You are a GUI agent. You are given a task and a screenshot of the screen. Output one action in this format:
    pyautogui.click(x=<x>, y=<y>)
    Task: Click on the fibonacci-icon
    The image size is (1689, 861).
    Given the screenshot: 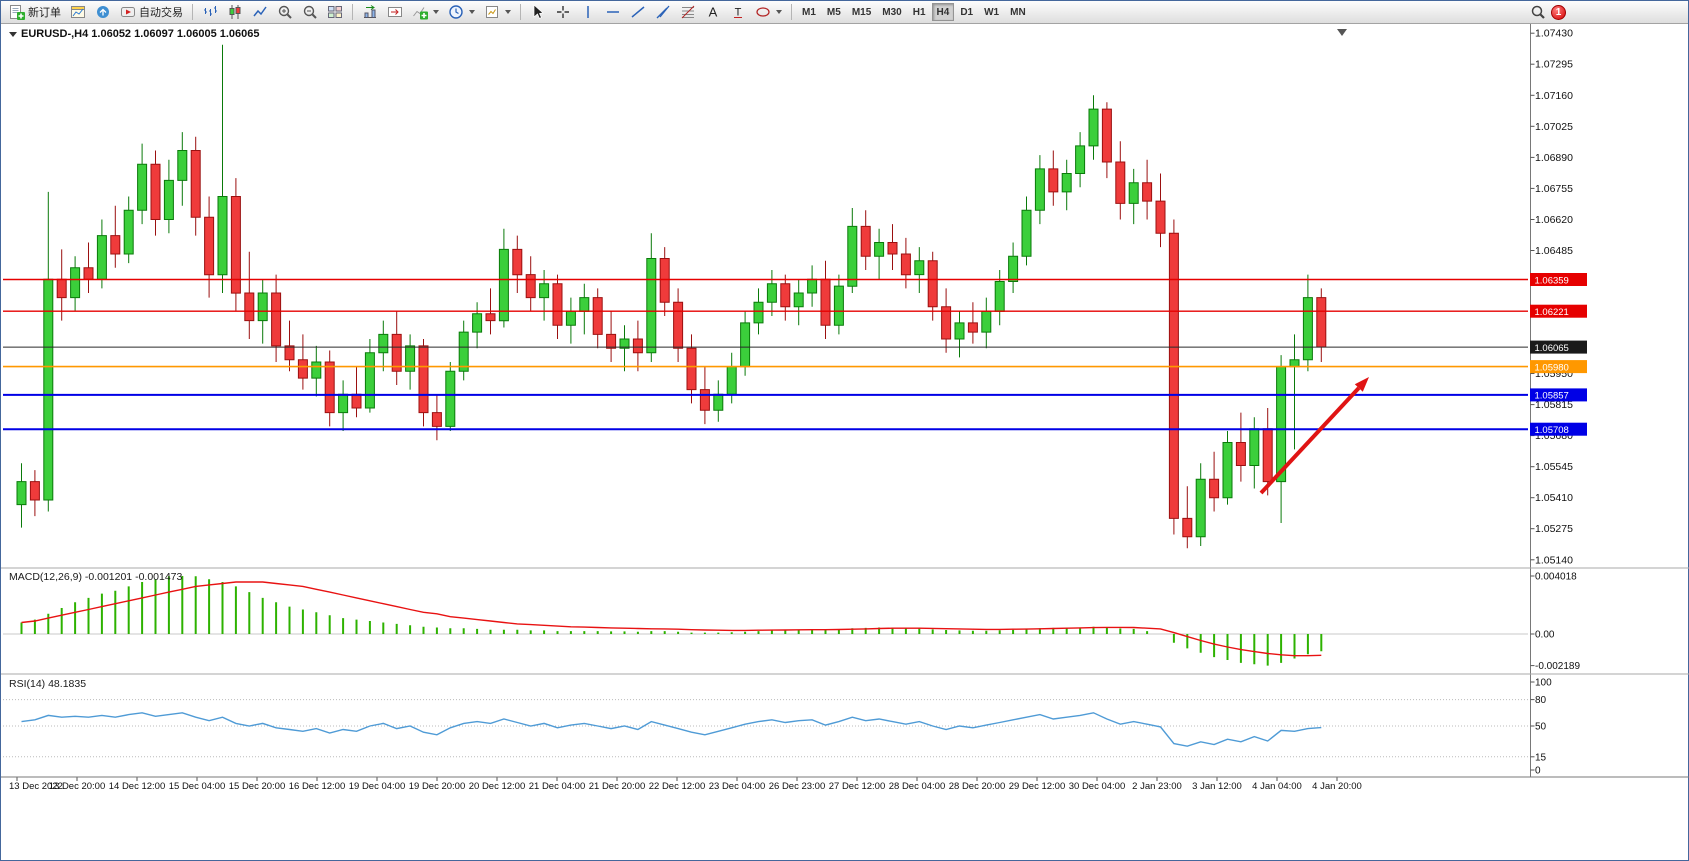 What is the action you would take?
    pyautogui.click(x=688, y=12)
    